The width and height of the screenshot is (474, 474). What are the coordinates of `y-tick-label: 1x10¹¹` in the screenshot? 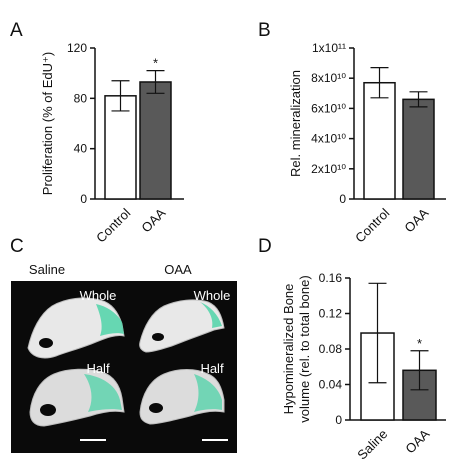 It's located at (329, 48).